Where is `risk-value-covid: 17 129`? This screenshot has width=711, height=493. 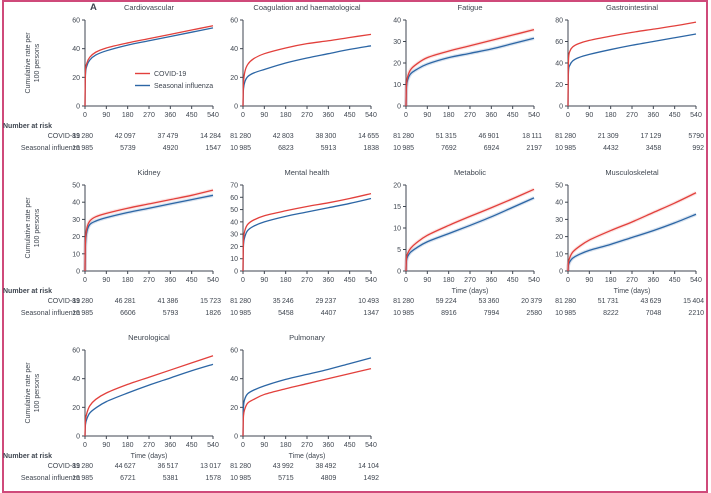
risk-value-covid: 17 129 is located at coordinates (650, 136).